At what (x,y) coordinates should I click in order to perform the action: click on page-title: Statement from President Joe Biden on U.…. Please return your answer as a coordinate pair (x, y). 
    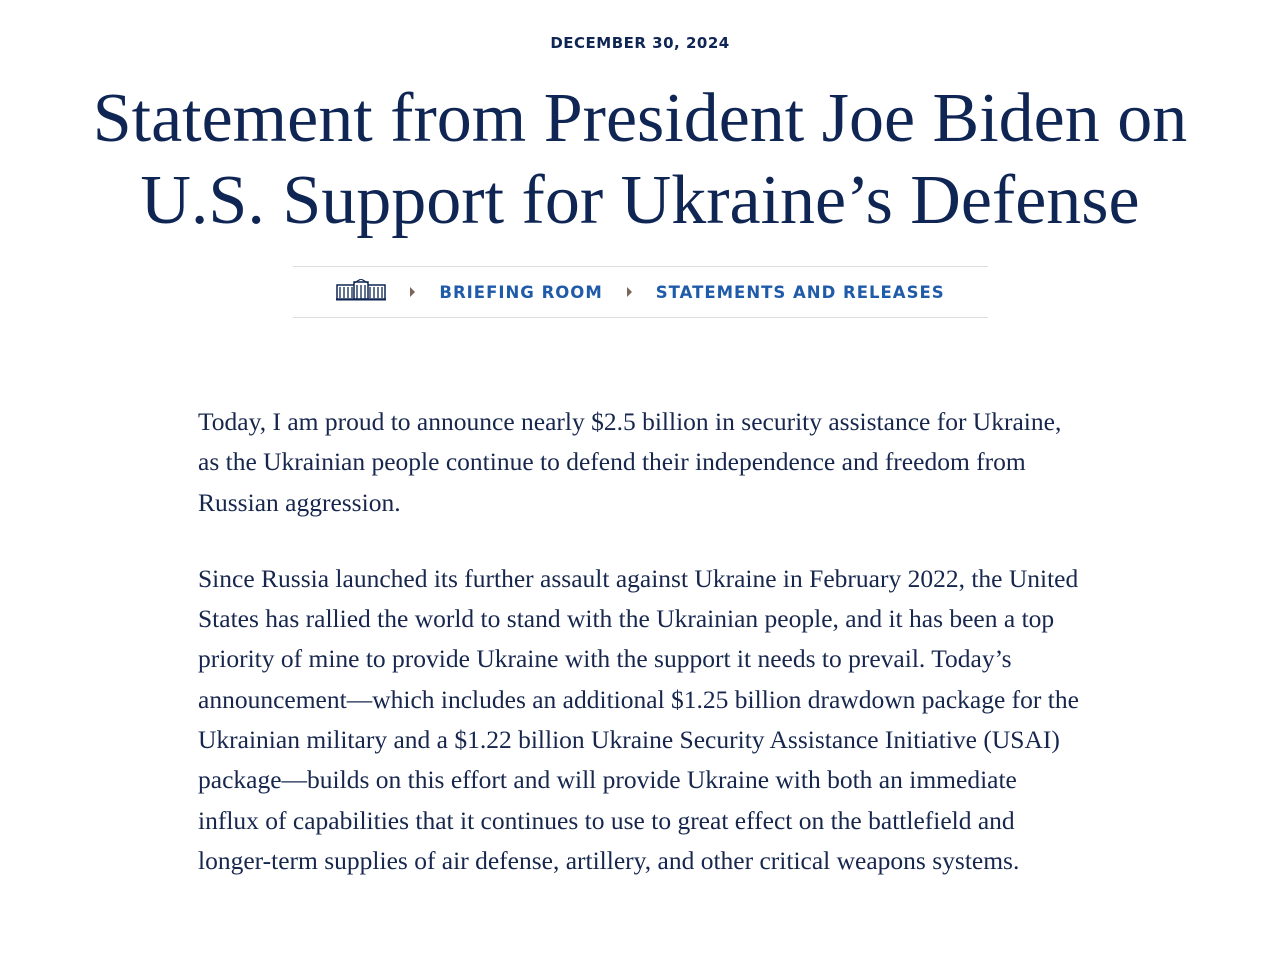
    Looking at the image, I should click on (640, 159).